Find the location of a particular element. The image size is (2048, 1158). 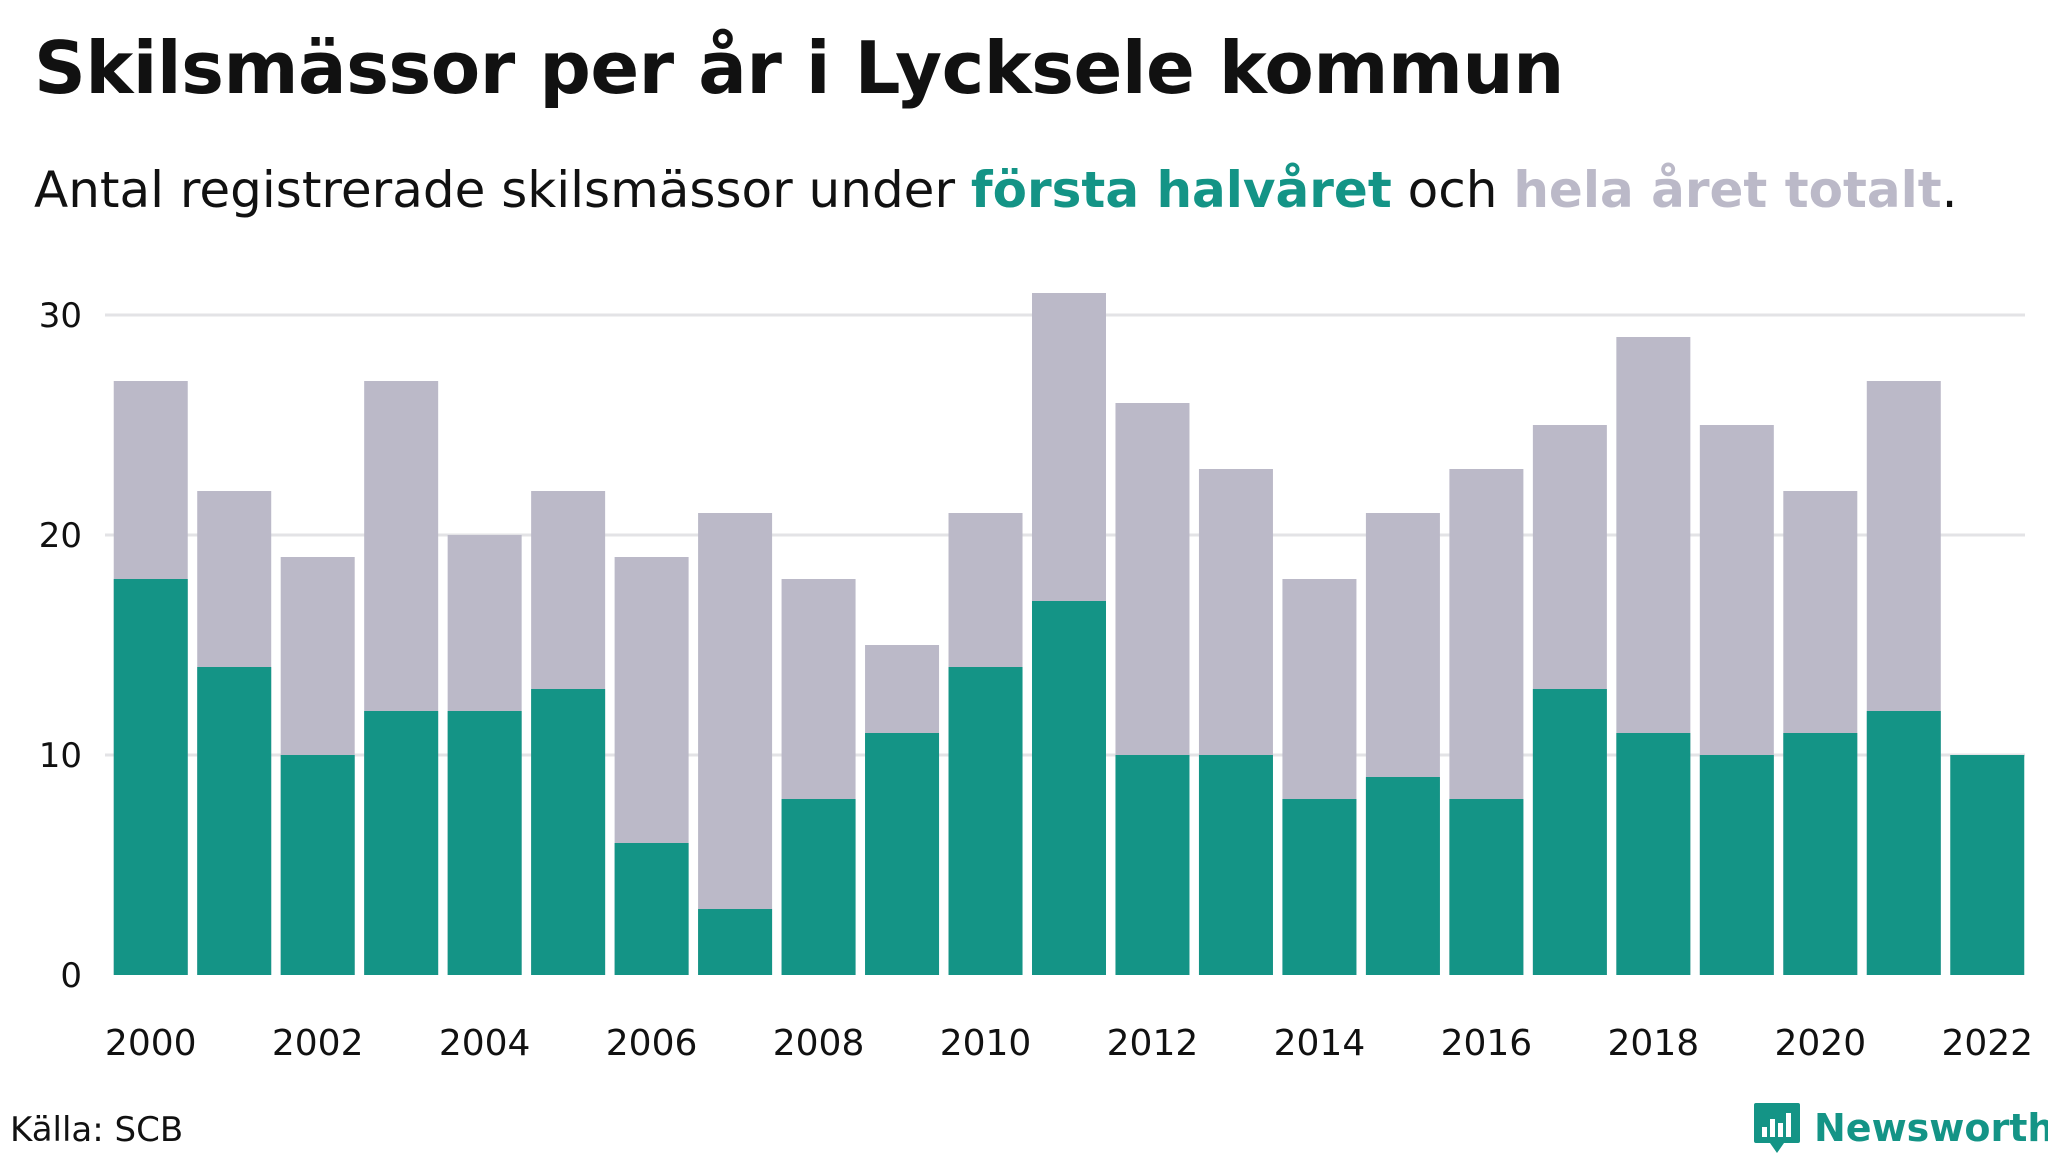

bar-first-half-2002 is located at coordinates (317, 865).